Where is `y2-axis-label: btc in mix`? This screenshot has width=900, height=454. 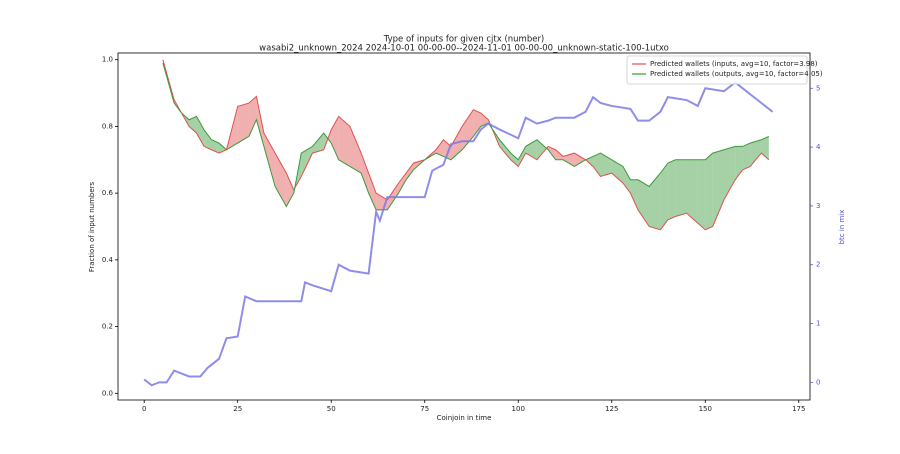 y2-axis-label: btc in mix is located at coordinates (842, 227).